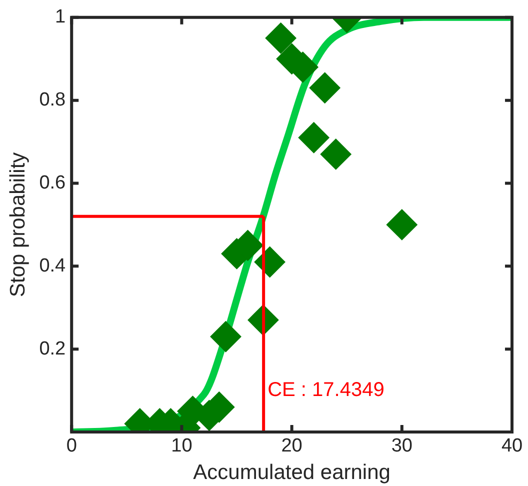 The height and width of the screenshot is (486, 528). Describe the element at coordinates (60, 17) in the screenshot. I see `y-tick-label: 1` at that location.